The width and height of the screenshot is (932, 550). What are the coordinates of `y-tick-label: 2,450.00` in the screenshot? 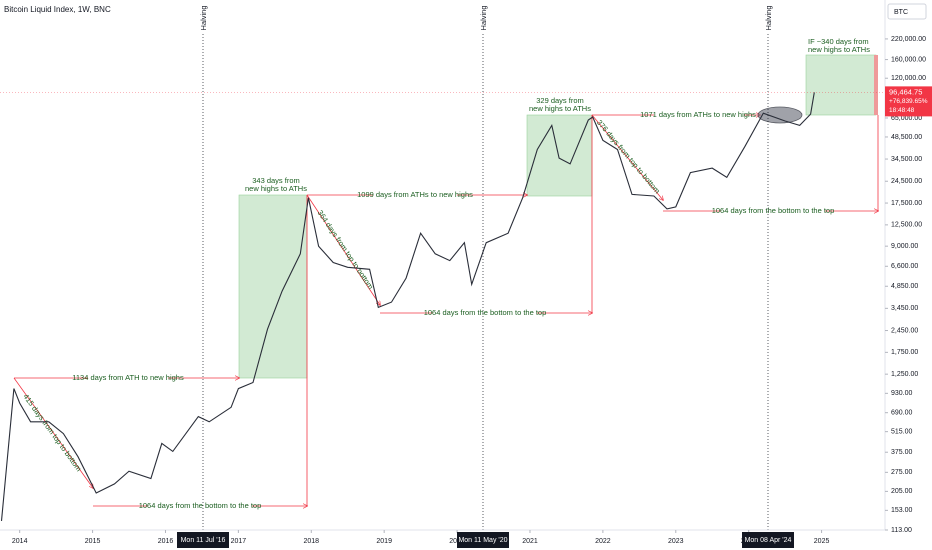 It's located at (904, 330).